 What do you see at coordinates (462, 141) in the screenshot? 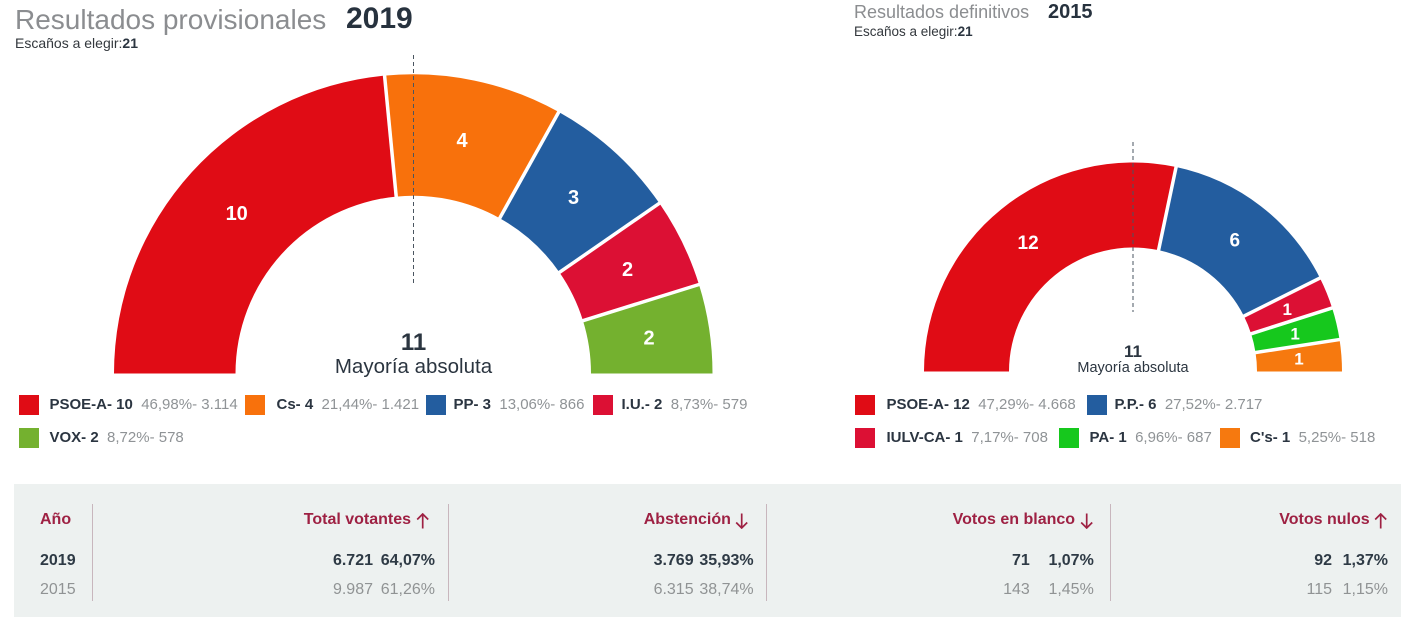
I see `svg-text: 4` at bounding box center [462, 141].